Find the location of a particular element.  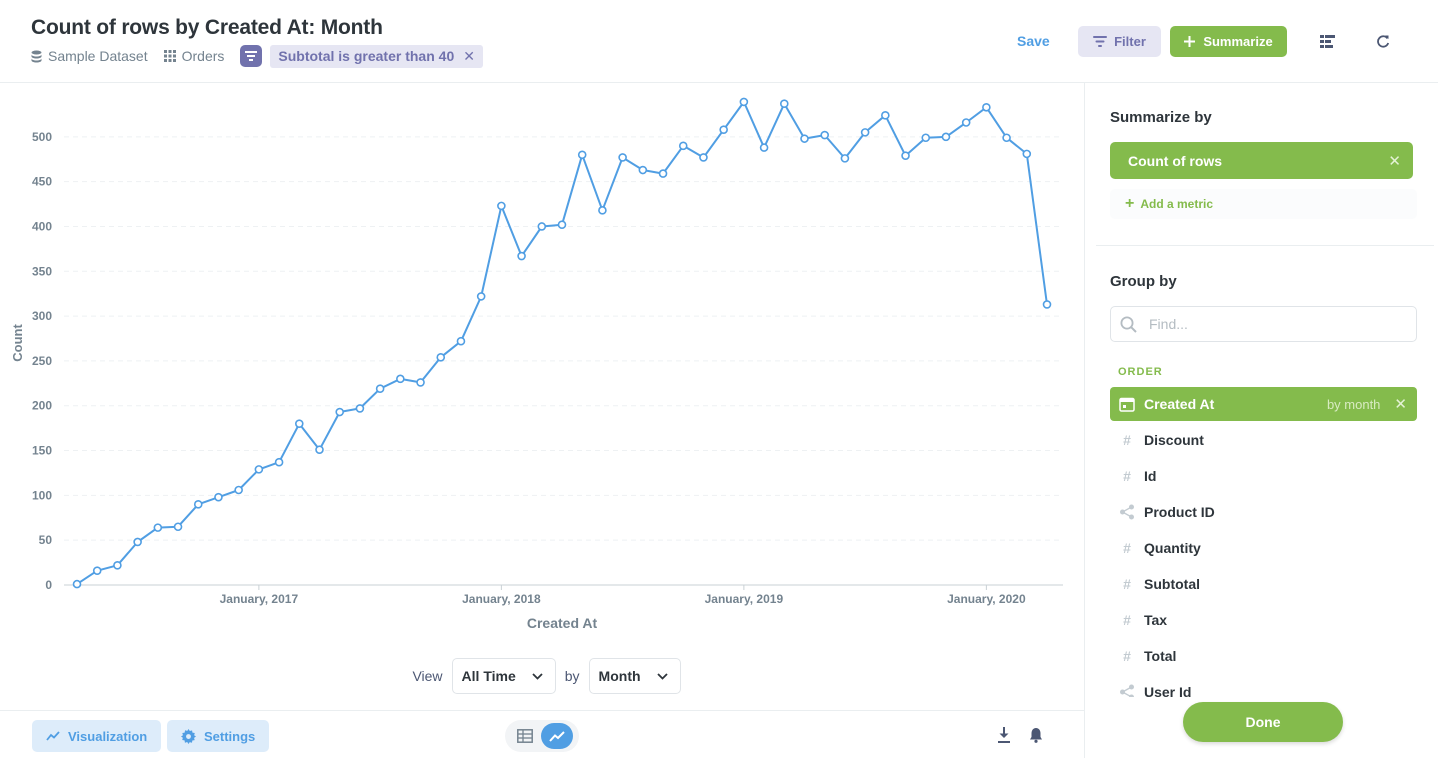

notebook-editor-button is located at coordinates (1327, 41).